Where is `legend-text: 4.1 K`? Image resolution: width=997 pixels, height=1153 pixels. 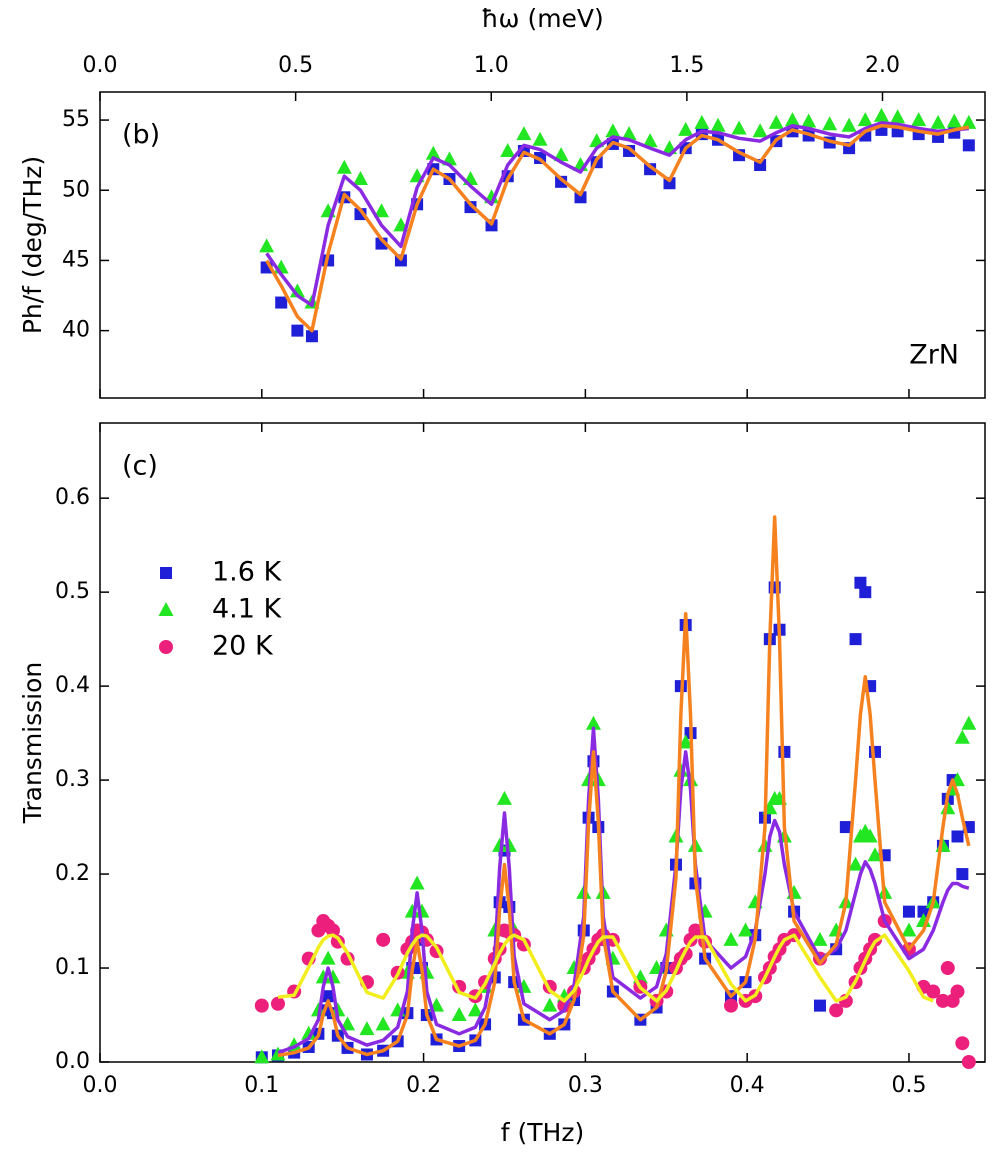 legend-text: 4.1 K is located at coordinates (247, 609).